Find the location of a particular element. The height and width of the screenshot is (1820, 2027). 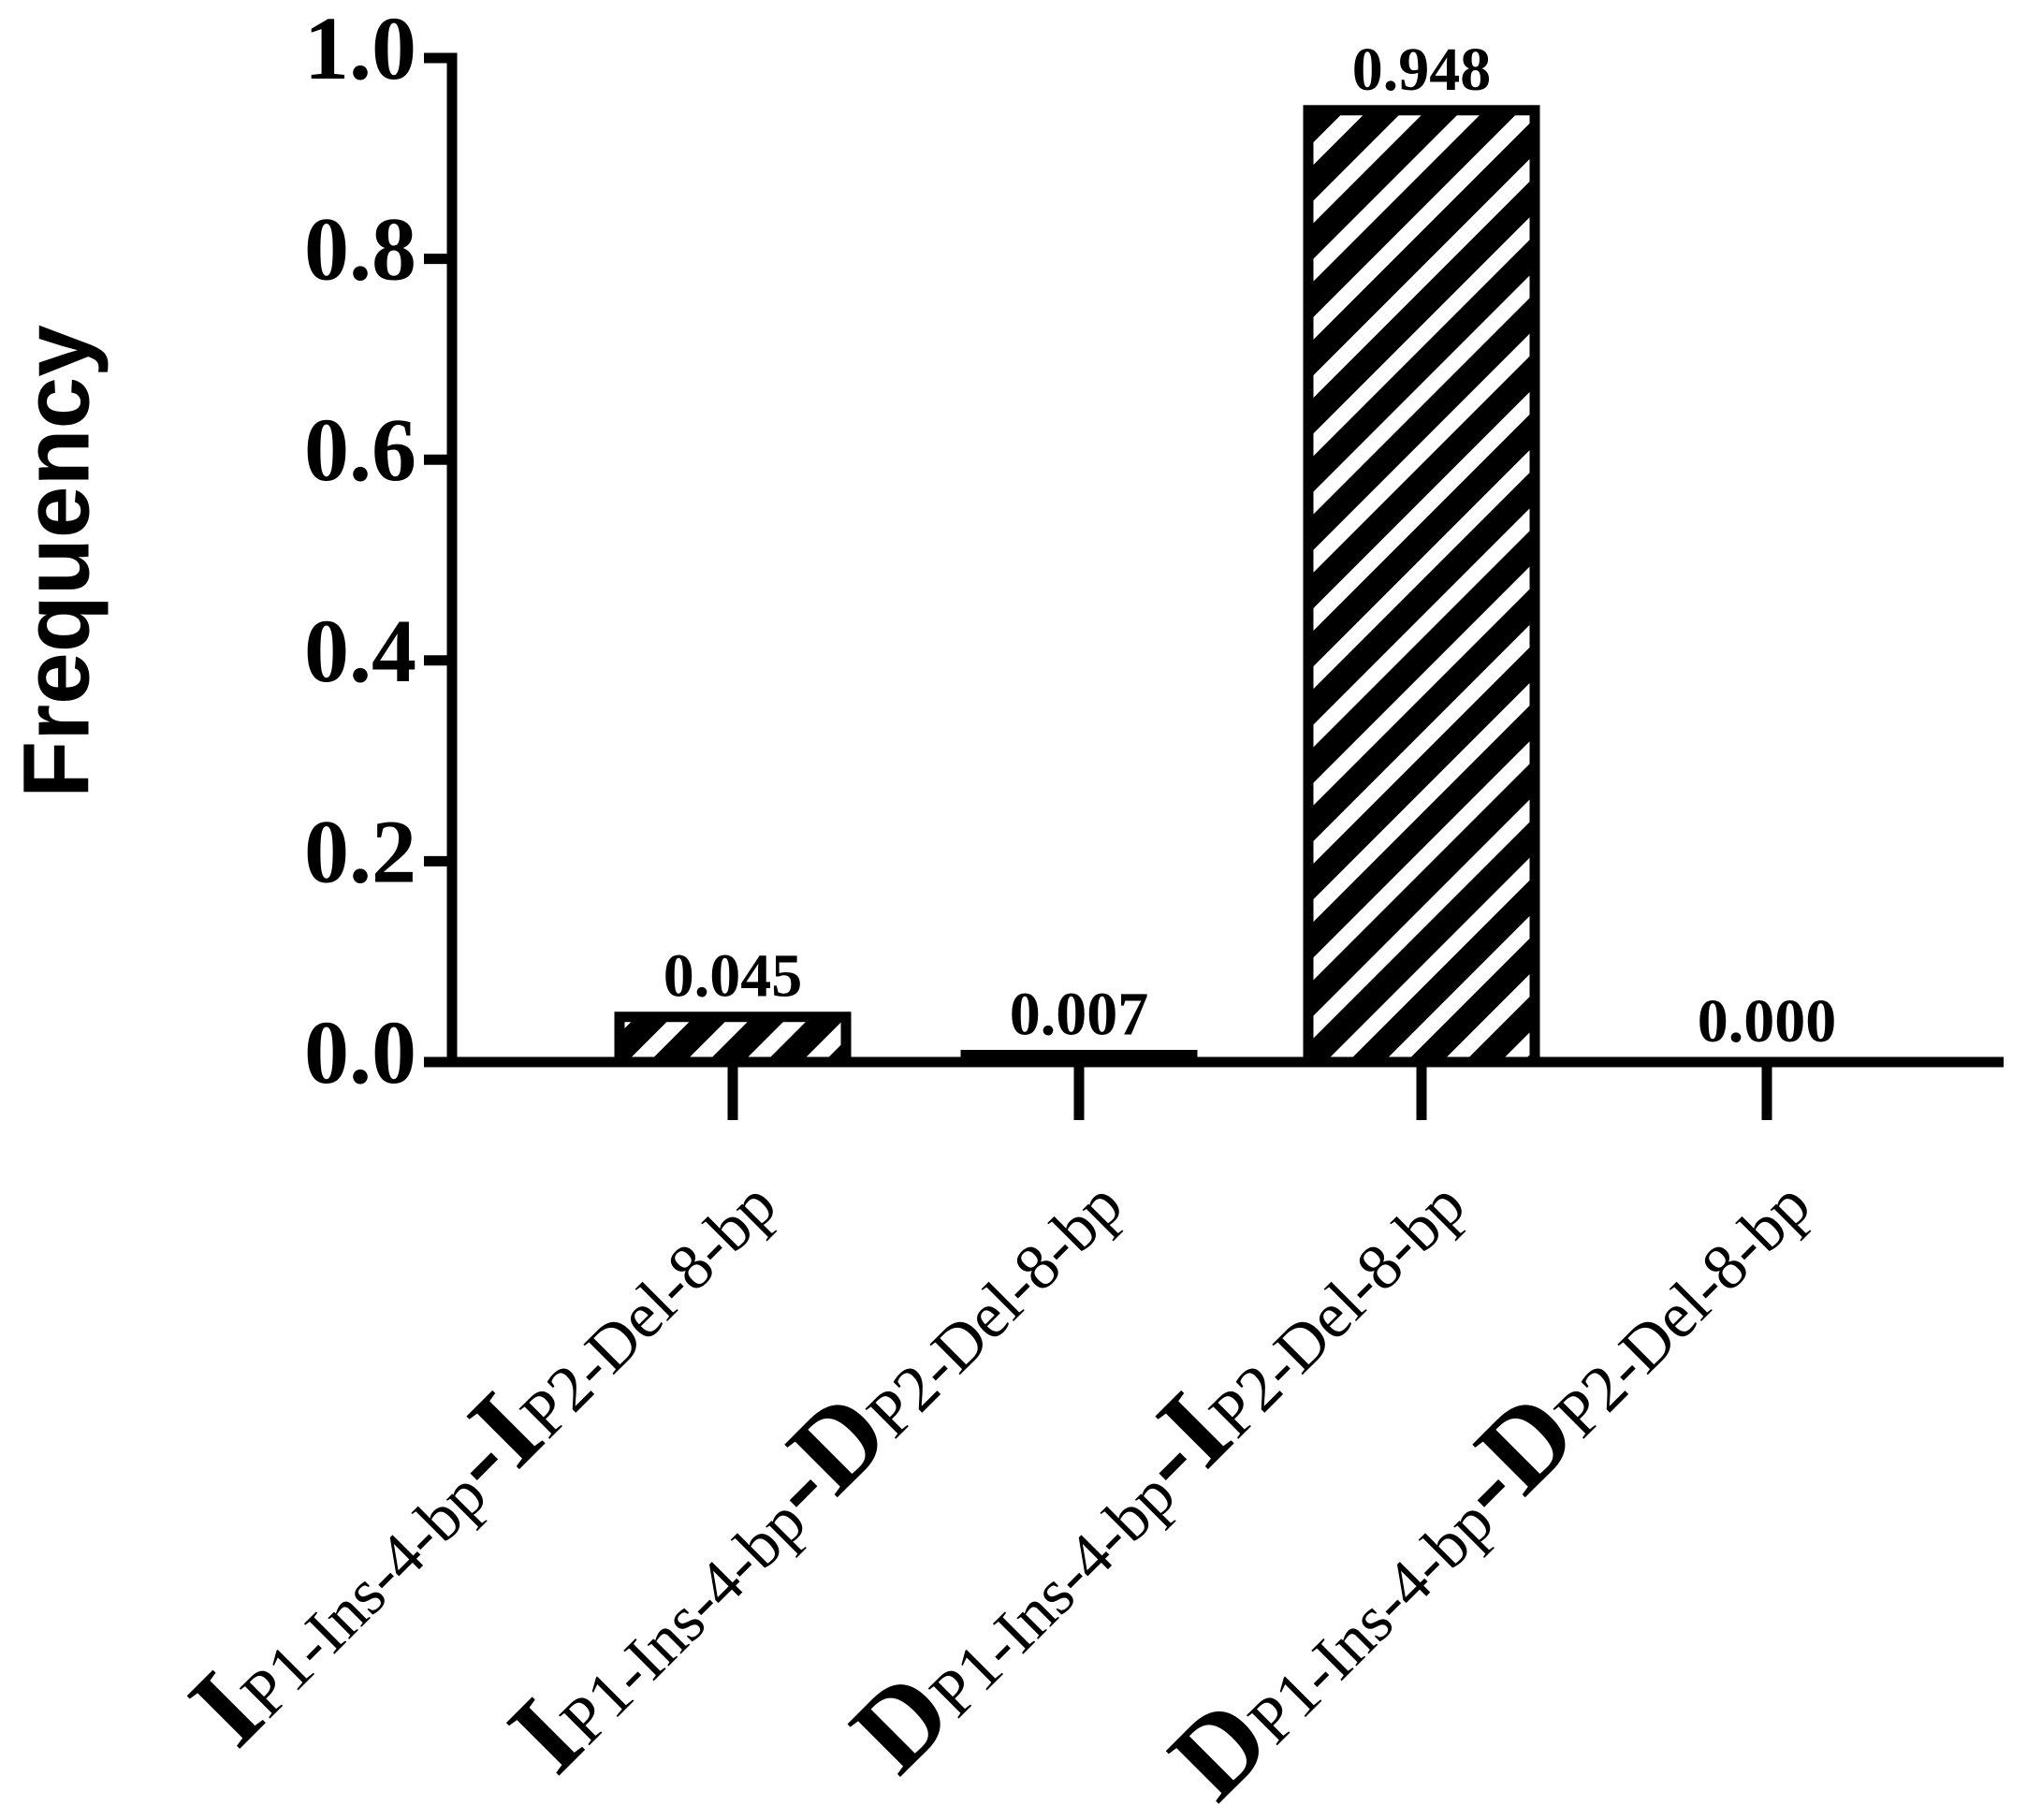

y-tick-label: 0.2 is located at coordinates (360, 851).